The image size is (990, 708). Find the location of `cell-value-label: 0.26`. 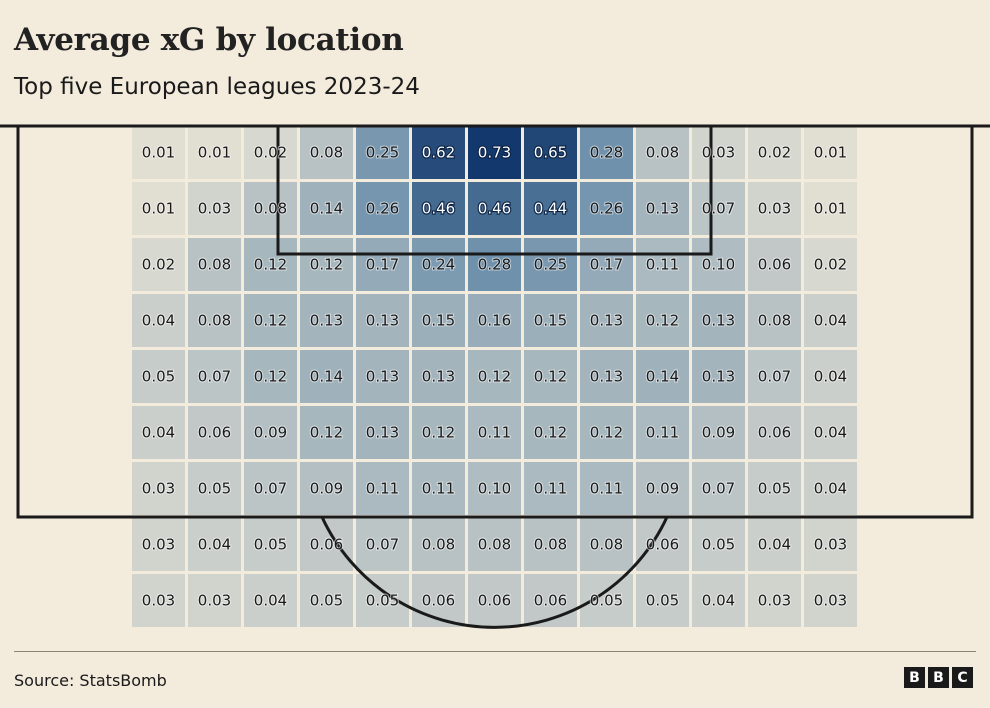

cell-value-label: 0.26 is located at coordinates (606, 209).